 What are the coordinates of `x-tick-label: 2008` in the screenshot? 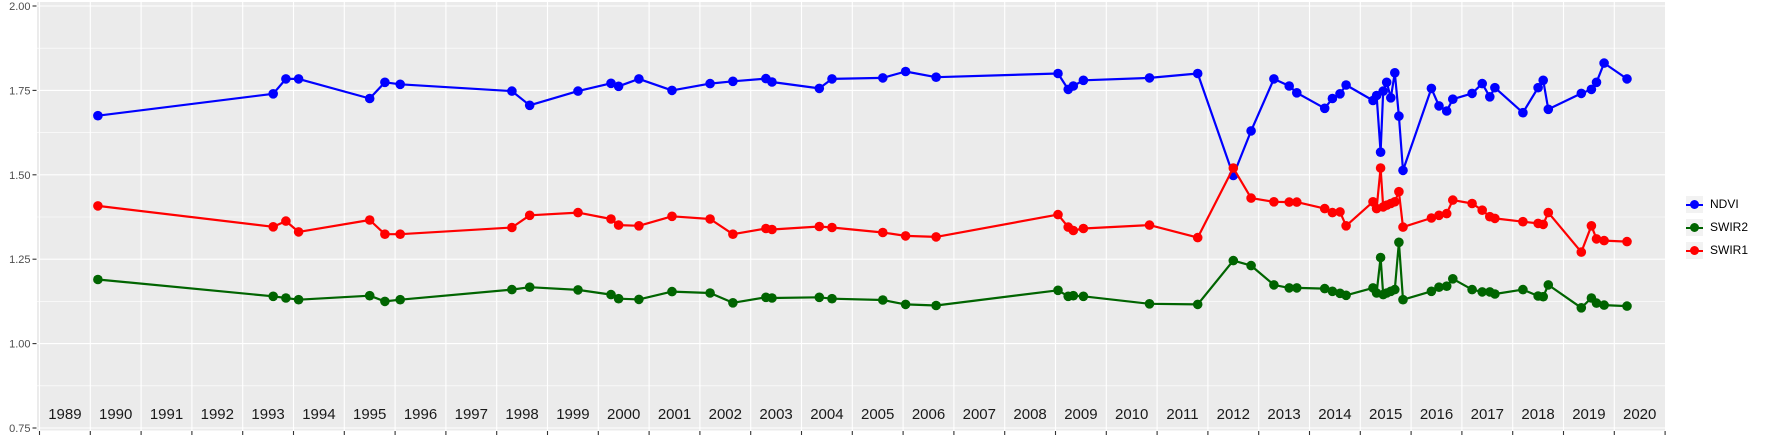 It's located at (1029, 414).